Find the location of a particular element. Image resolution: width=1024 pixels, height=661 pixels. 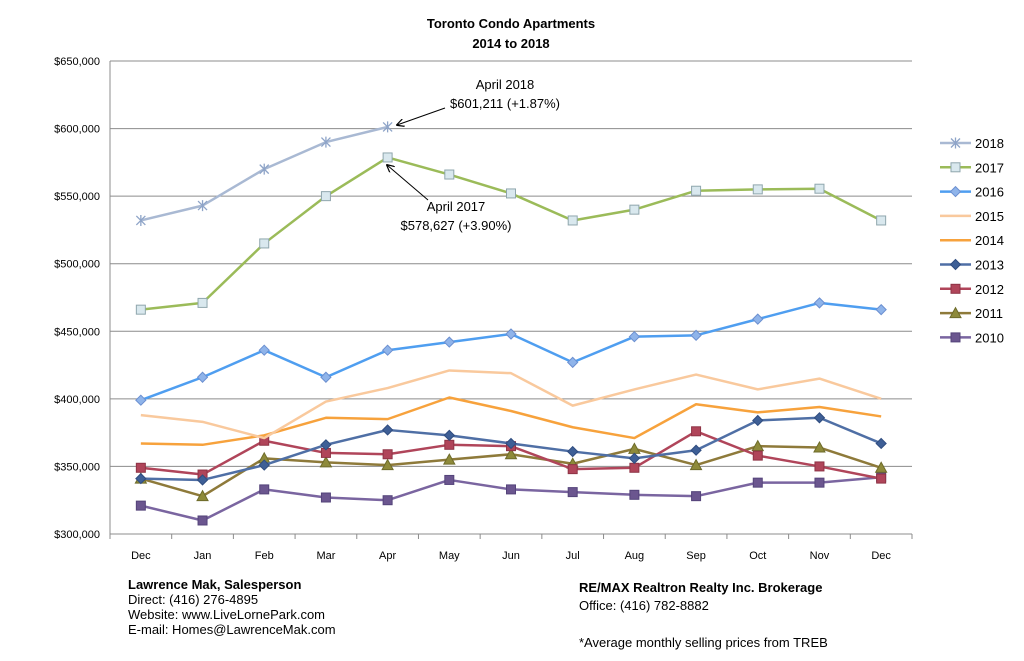

x-tick-label: Apr is located at coordinates (387, 556).